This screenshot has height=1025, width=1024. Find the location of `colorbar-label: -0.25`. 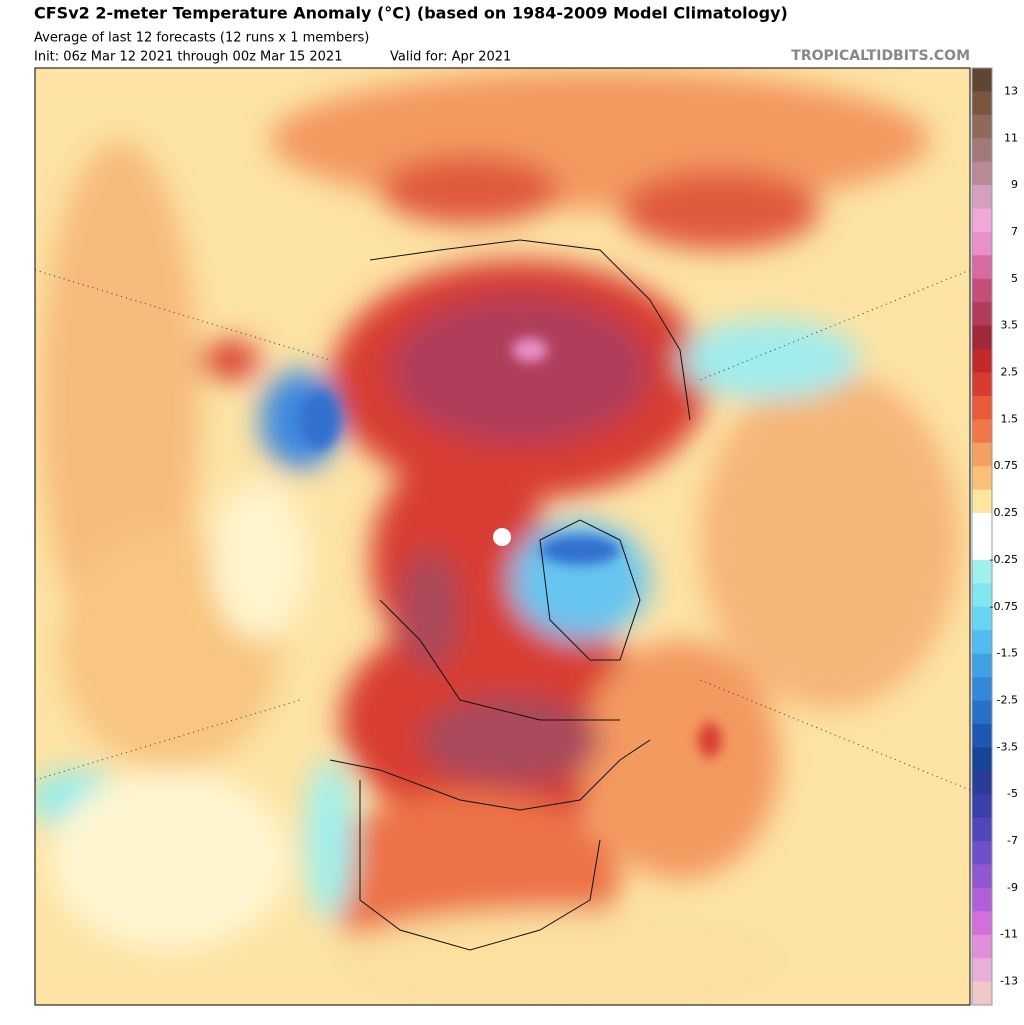

colorbar-label: -0.25 is located at coordinates (1004, 559).